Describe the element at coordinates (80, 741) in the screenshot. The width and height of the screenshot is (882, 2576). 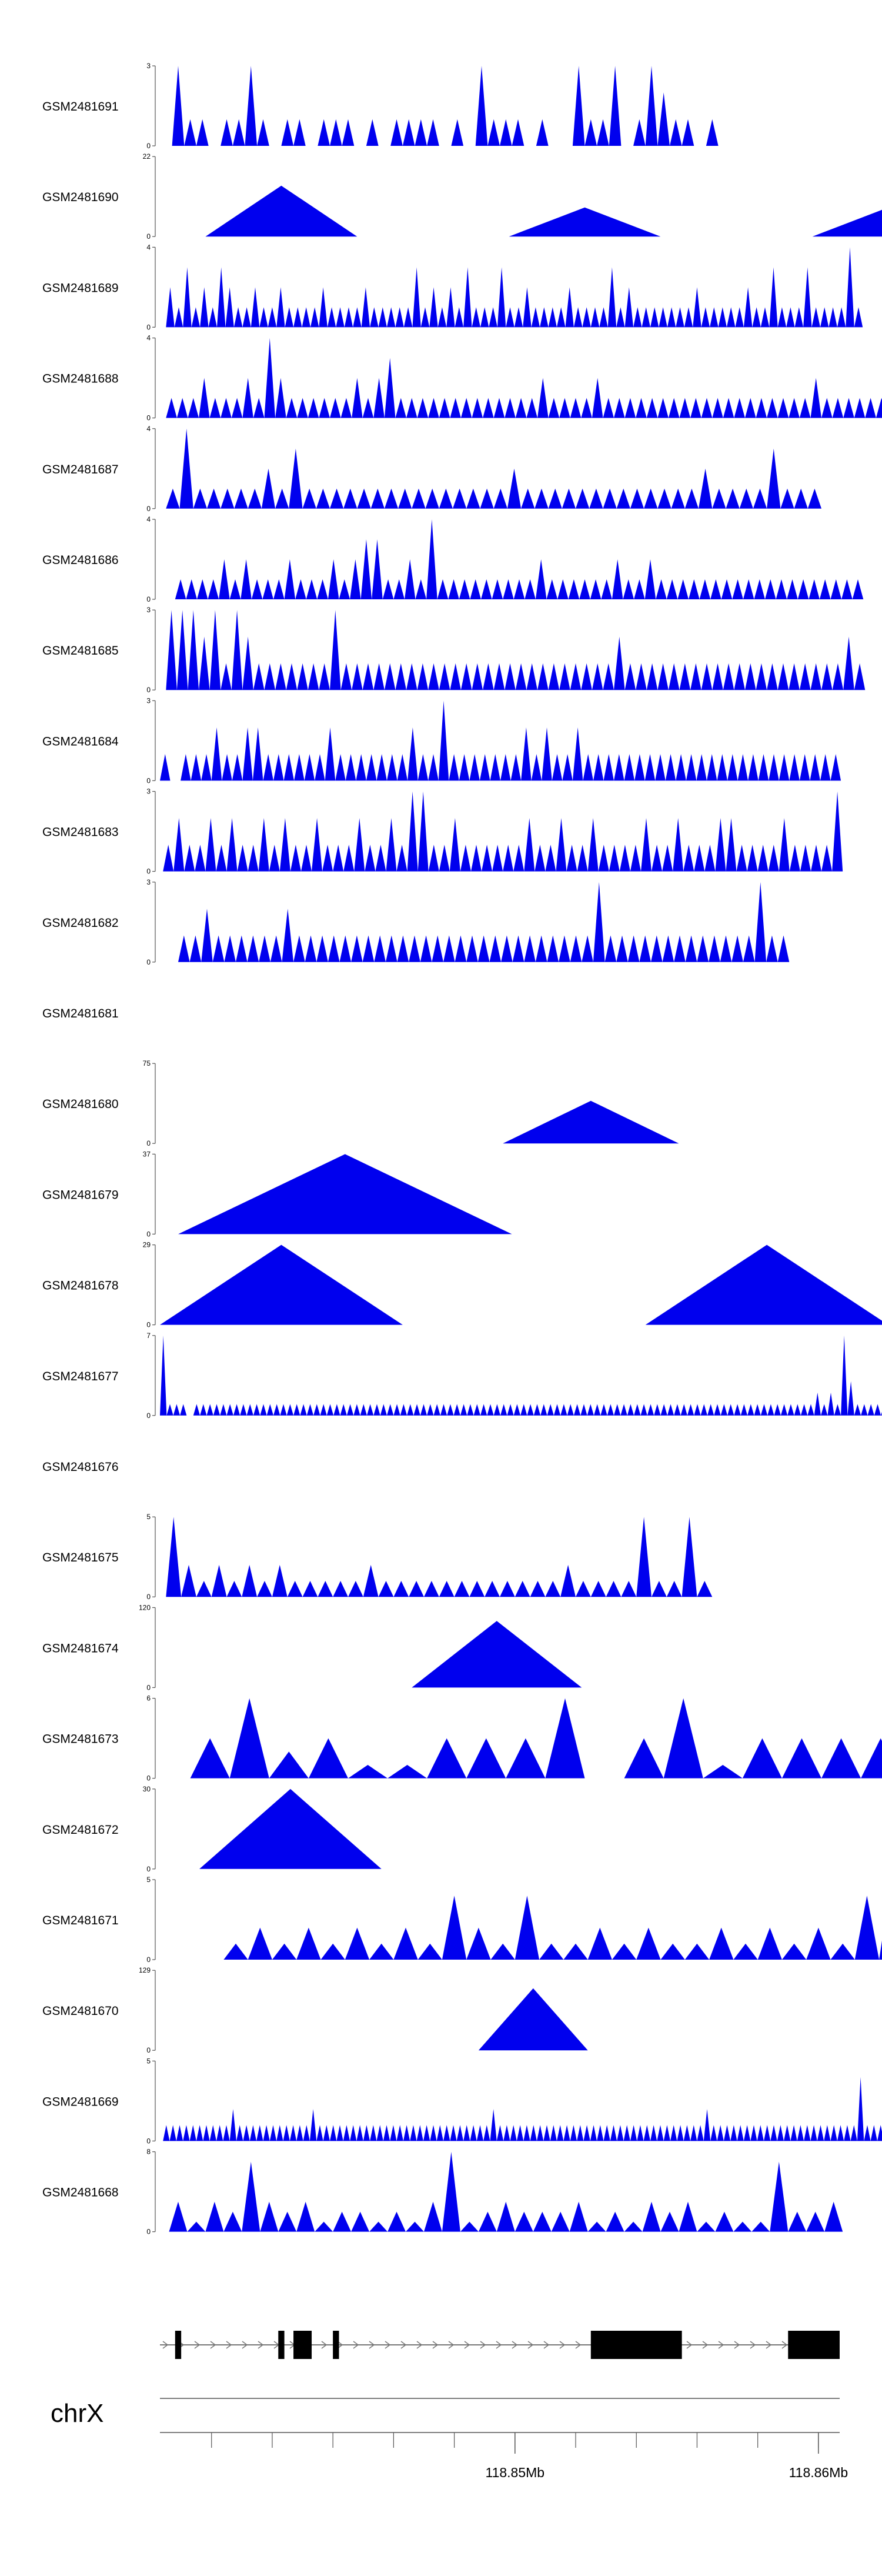
I see `track-label: GSM2481684` at that location.